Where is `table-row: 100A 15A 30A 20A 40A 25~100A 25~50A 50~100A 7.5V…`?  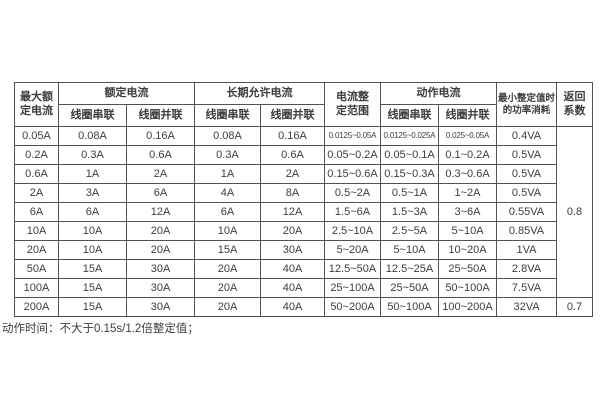
table-row: 100A 15A 30A 20A 40A 25~100A 25~50A 50~100A 7.5V… is located at coordinates (303, 288).